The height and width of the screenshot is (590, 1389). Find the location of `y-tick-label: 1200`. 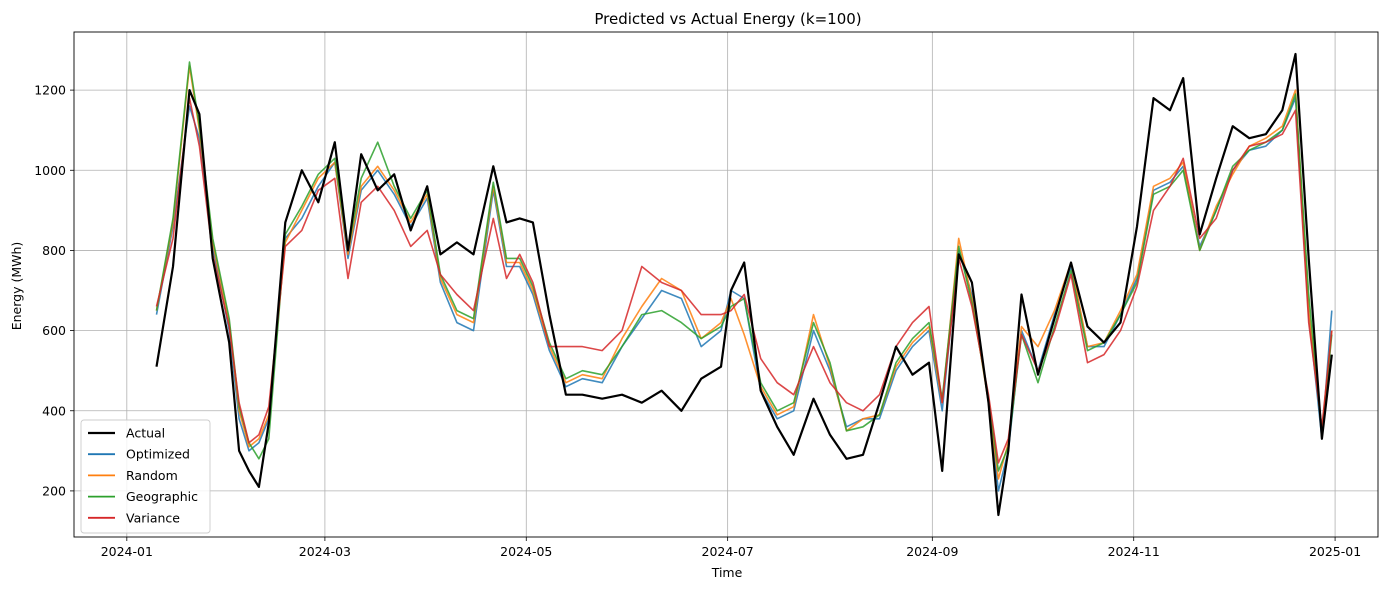

y-tick-label: 1200 is located at coordinates (50, 90).